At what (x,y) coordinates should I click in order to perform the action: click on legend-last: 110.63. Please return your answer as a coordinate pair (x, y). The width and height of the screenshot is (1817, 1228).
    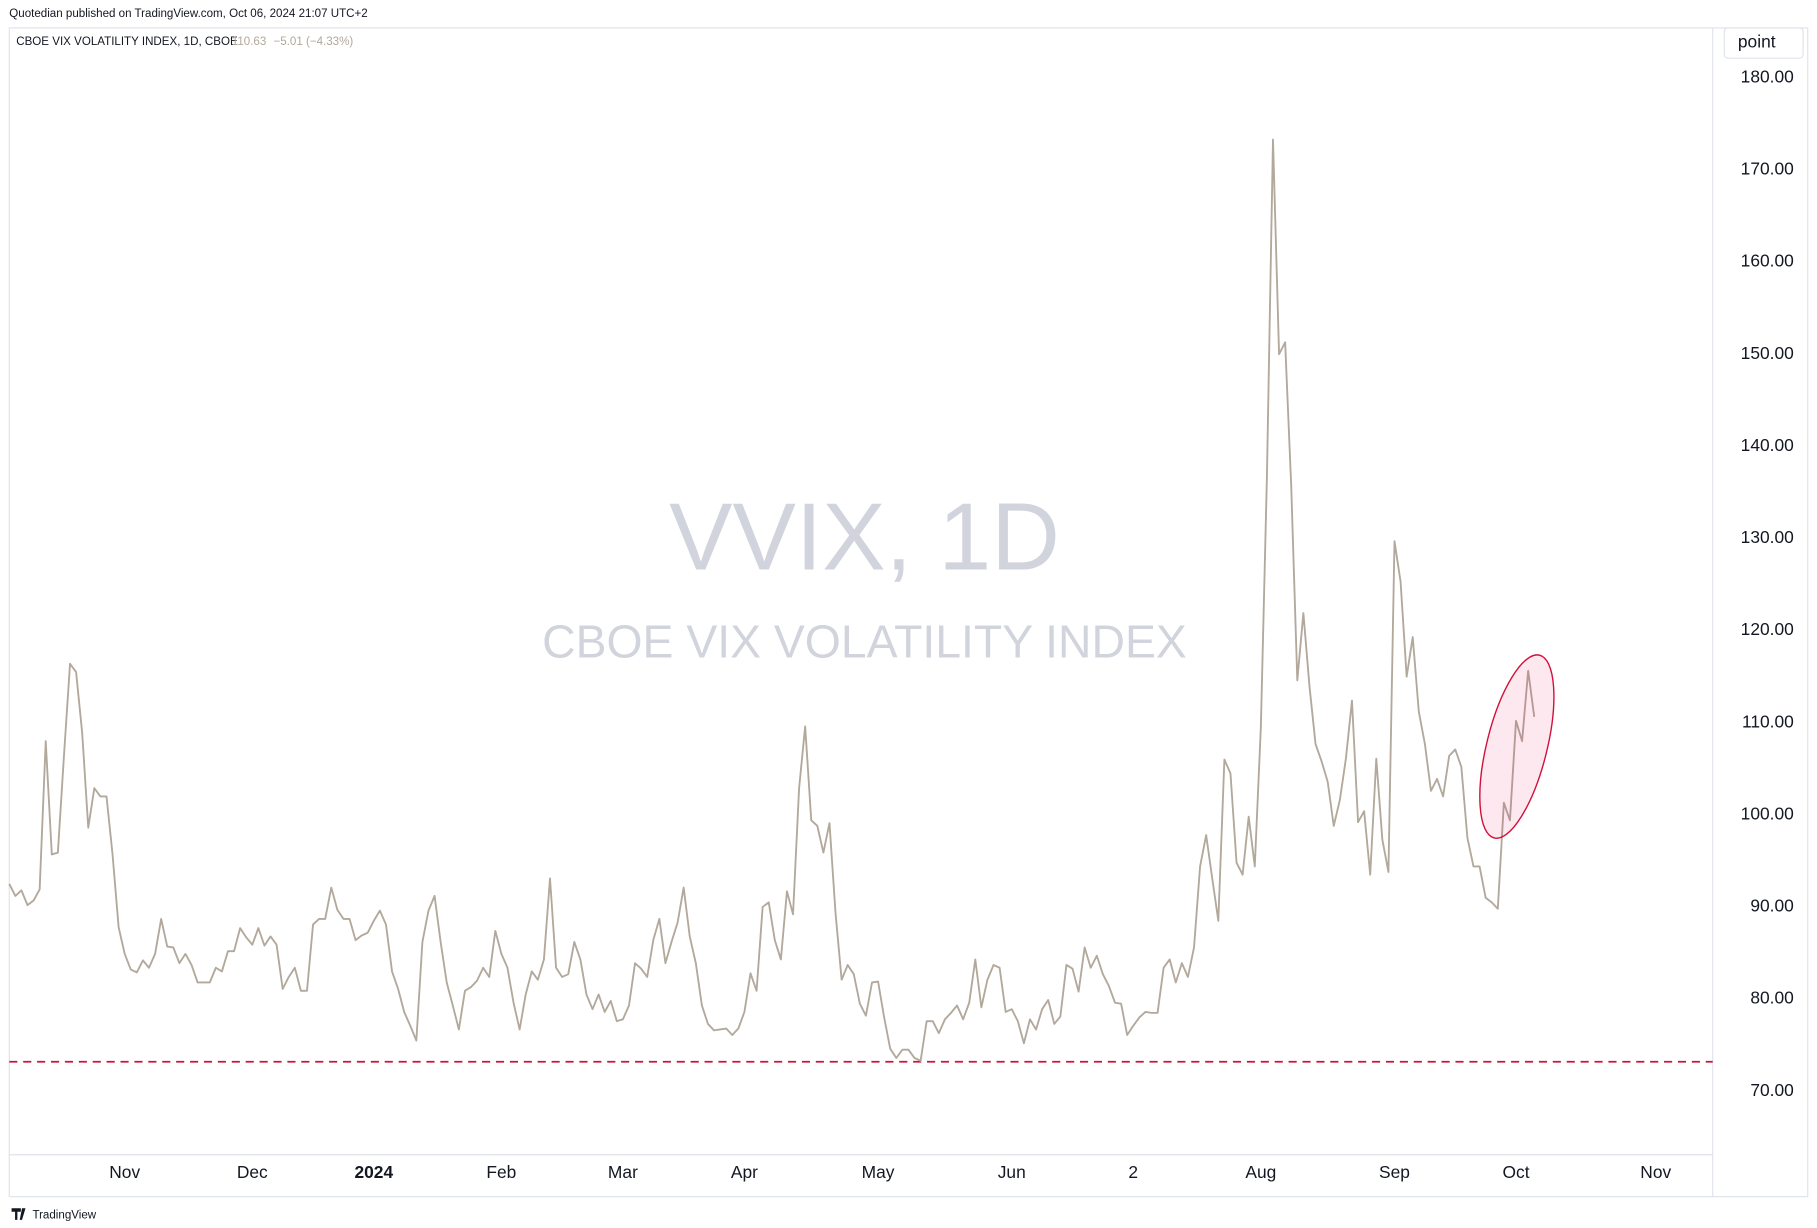
    Looking at the image, I should click on (249, 41).